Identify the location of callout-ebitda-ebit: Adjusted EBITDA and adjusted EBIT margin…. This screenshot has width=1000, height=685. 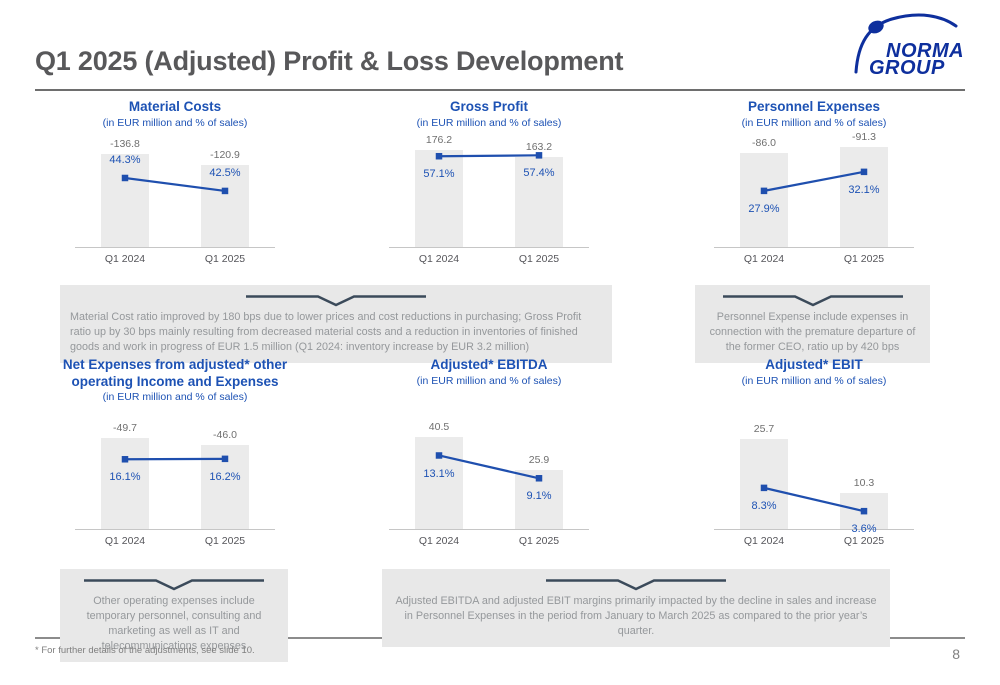
(636, 608).